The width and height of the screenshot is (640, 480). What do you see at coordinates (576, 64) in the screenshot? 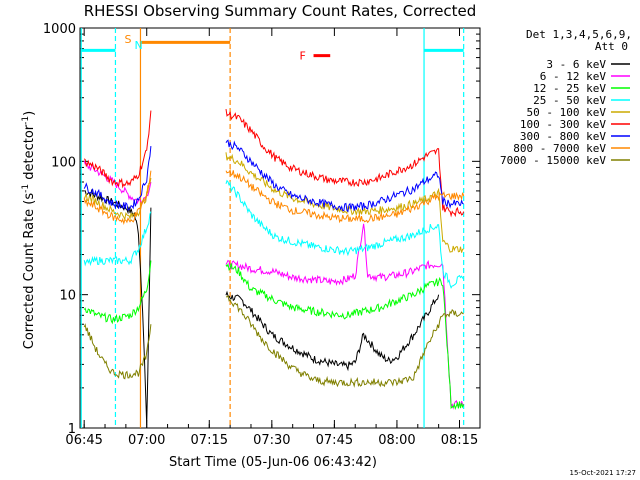
I see `legend-label-0: 3 - 6 keV` at bounding box center [576, 64].